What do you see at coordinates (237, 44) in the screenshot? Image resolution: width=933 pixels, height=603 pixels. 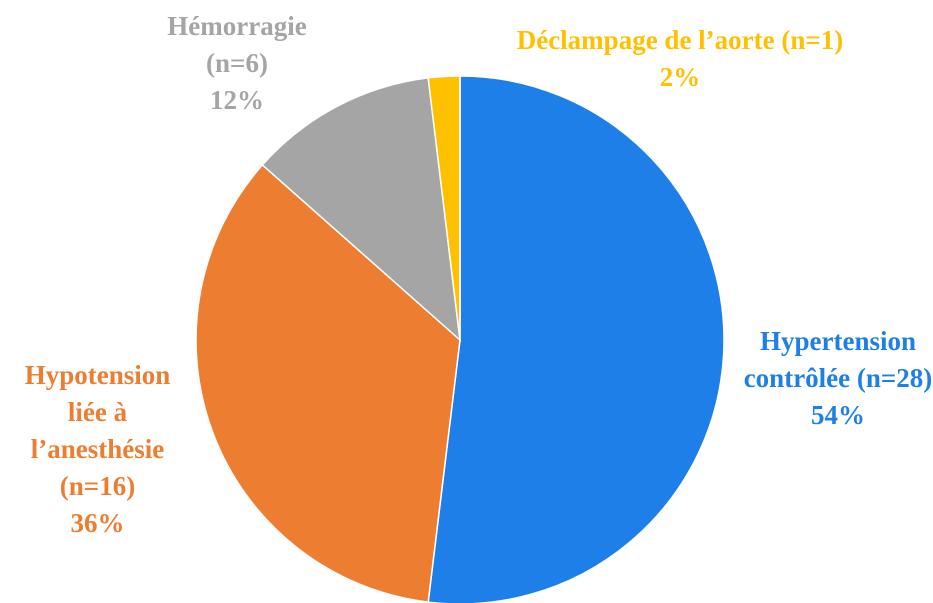 I see `category-label: Hémorragie (n=6)` at bounding box center [237, 44].